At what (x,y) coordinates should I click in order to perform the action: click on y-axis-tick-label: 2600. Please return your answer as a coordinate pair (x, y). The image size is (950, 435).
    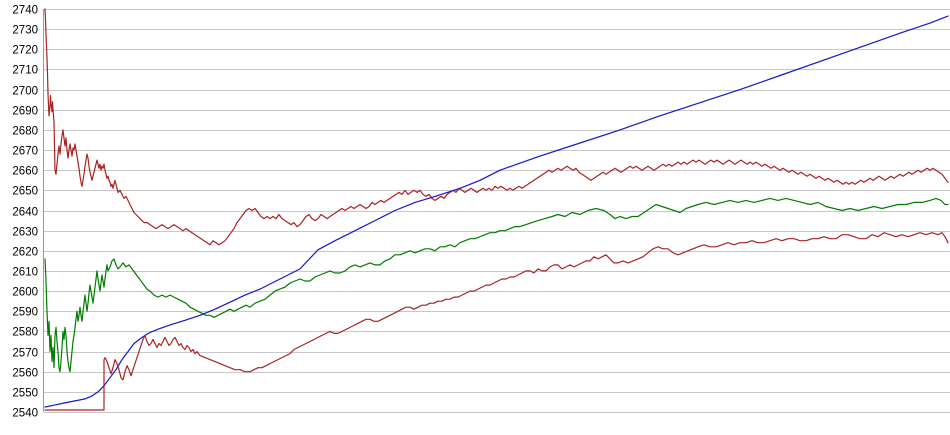
    Looking at the image, I should click on (25, 293).